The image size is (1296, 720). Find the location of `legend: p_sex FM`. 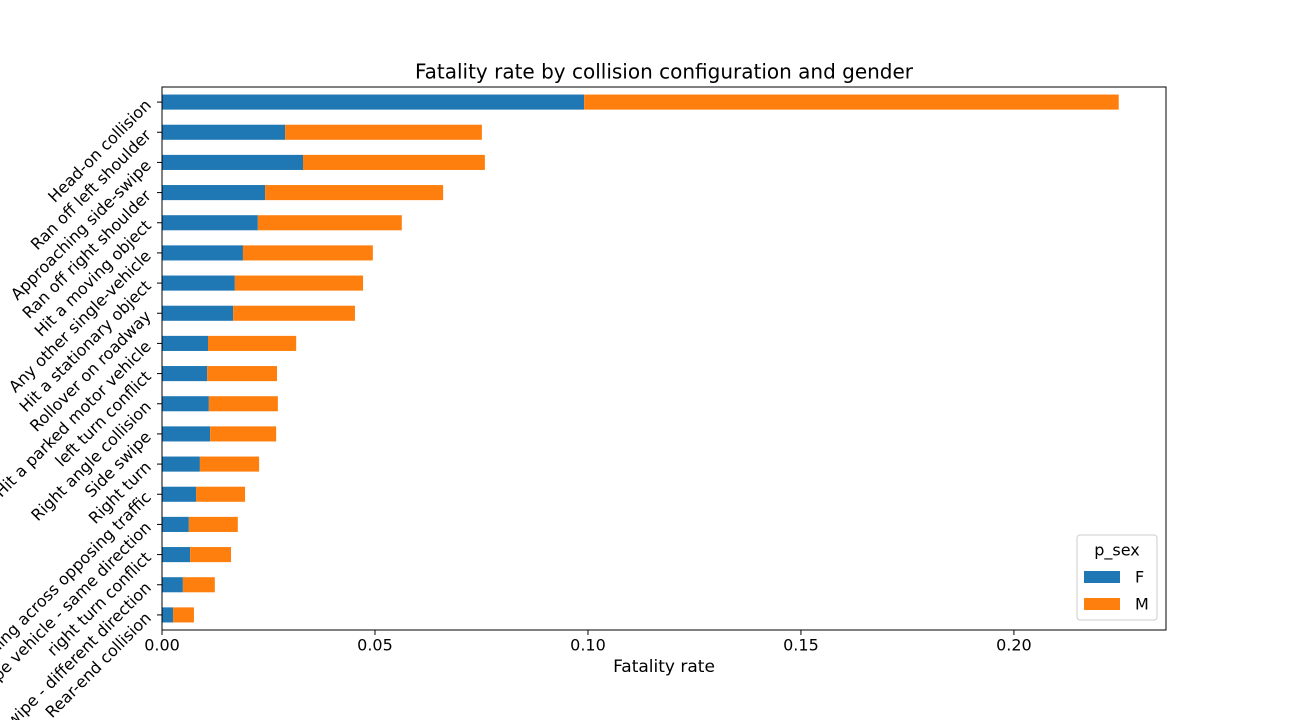

legend: p_sex FM is located at coordinates (1117, 577).